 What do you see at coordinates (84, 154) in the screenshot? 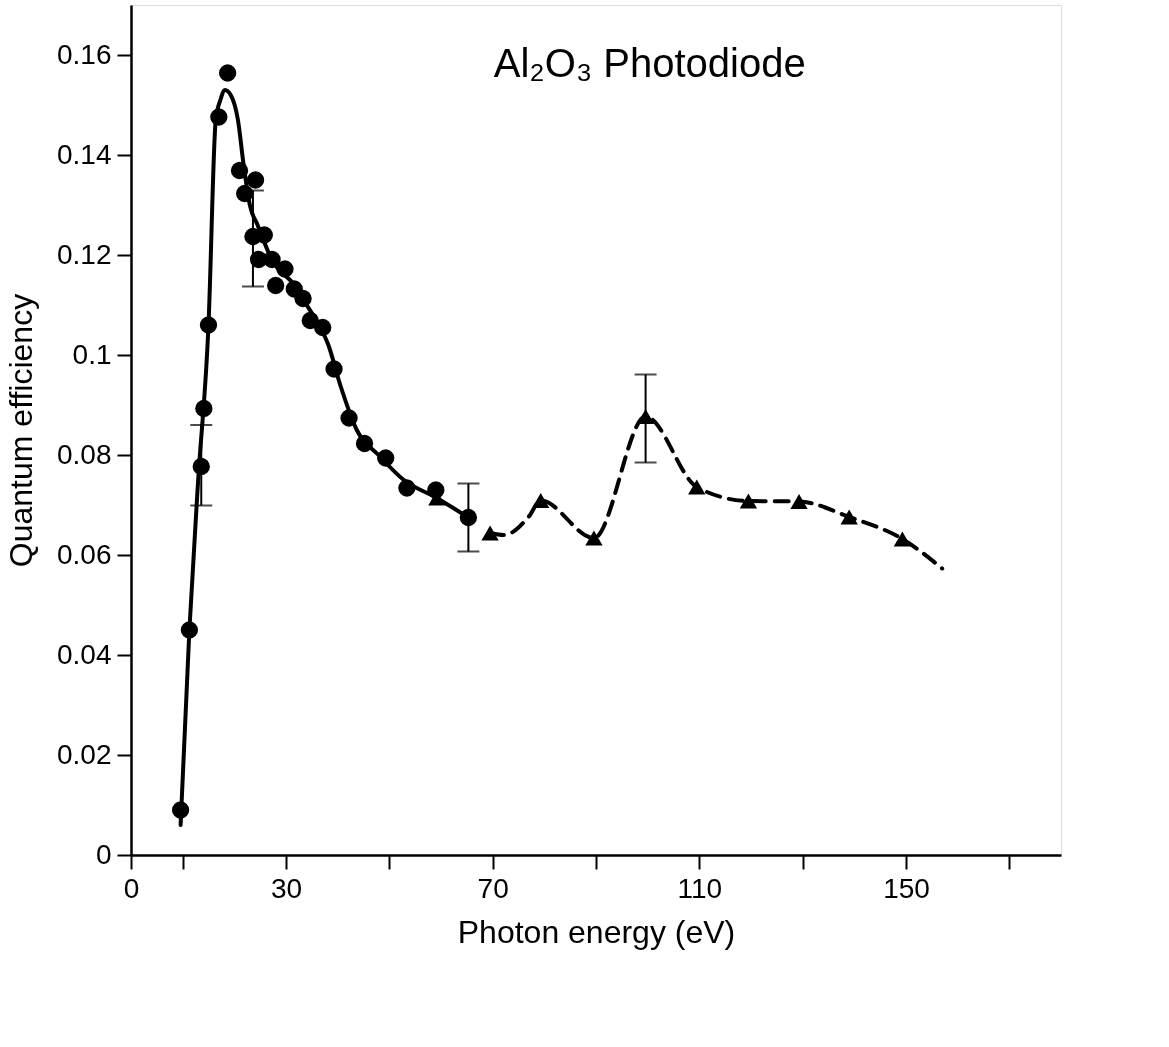
I see `y-tick-label: 0.14` at bounding box center [84, 154].